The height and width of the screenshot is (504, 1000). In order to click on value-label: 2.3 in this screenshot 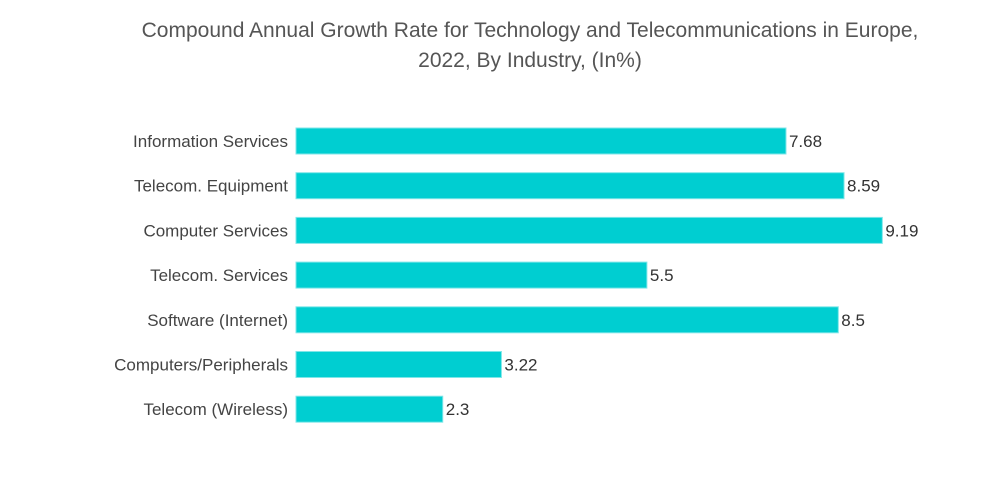, I will do `click(458, 409)`.